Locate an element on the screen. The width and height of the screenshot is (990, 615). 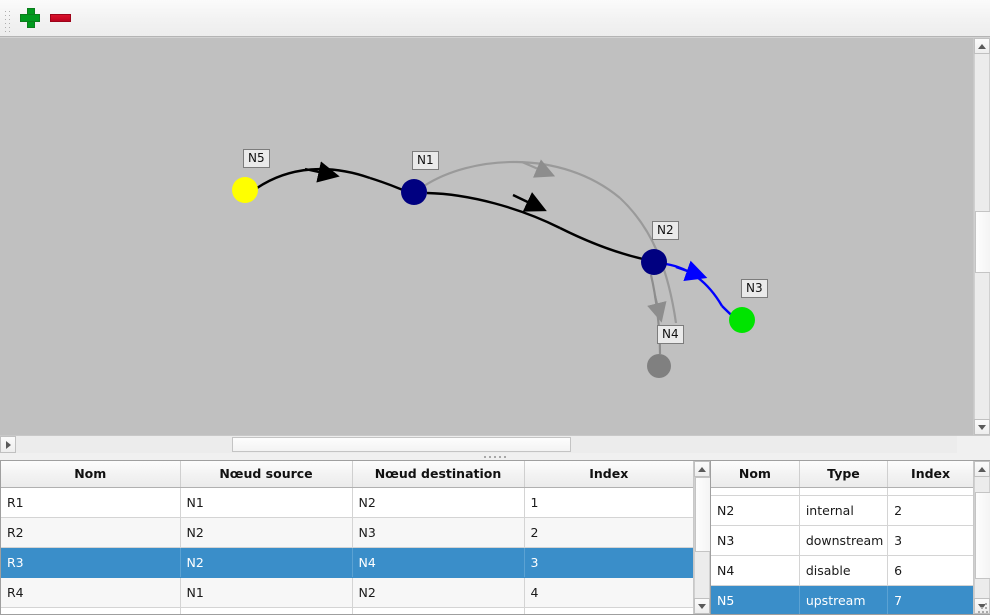
window-resize-grip is located at coordinates (983, 608).